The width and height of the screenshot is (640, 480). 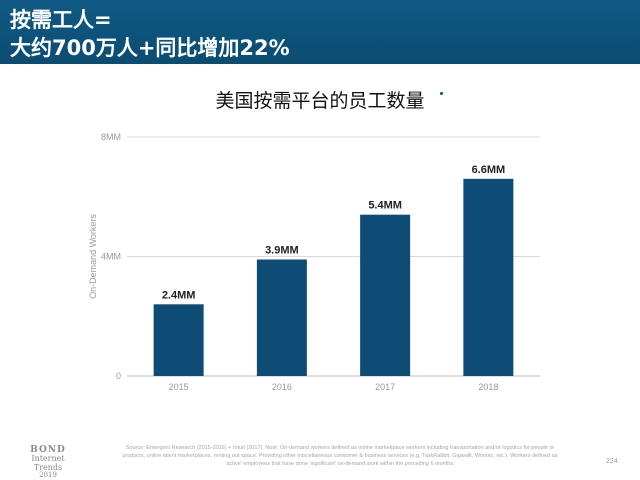 I want to click on logo-line3: 2019, so click(x=48, y=475).